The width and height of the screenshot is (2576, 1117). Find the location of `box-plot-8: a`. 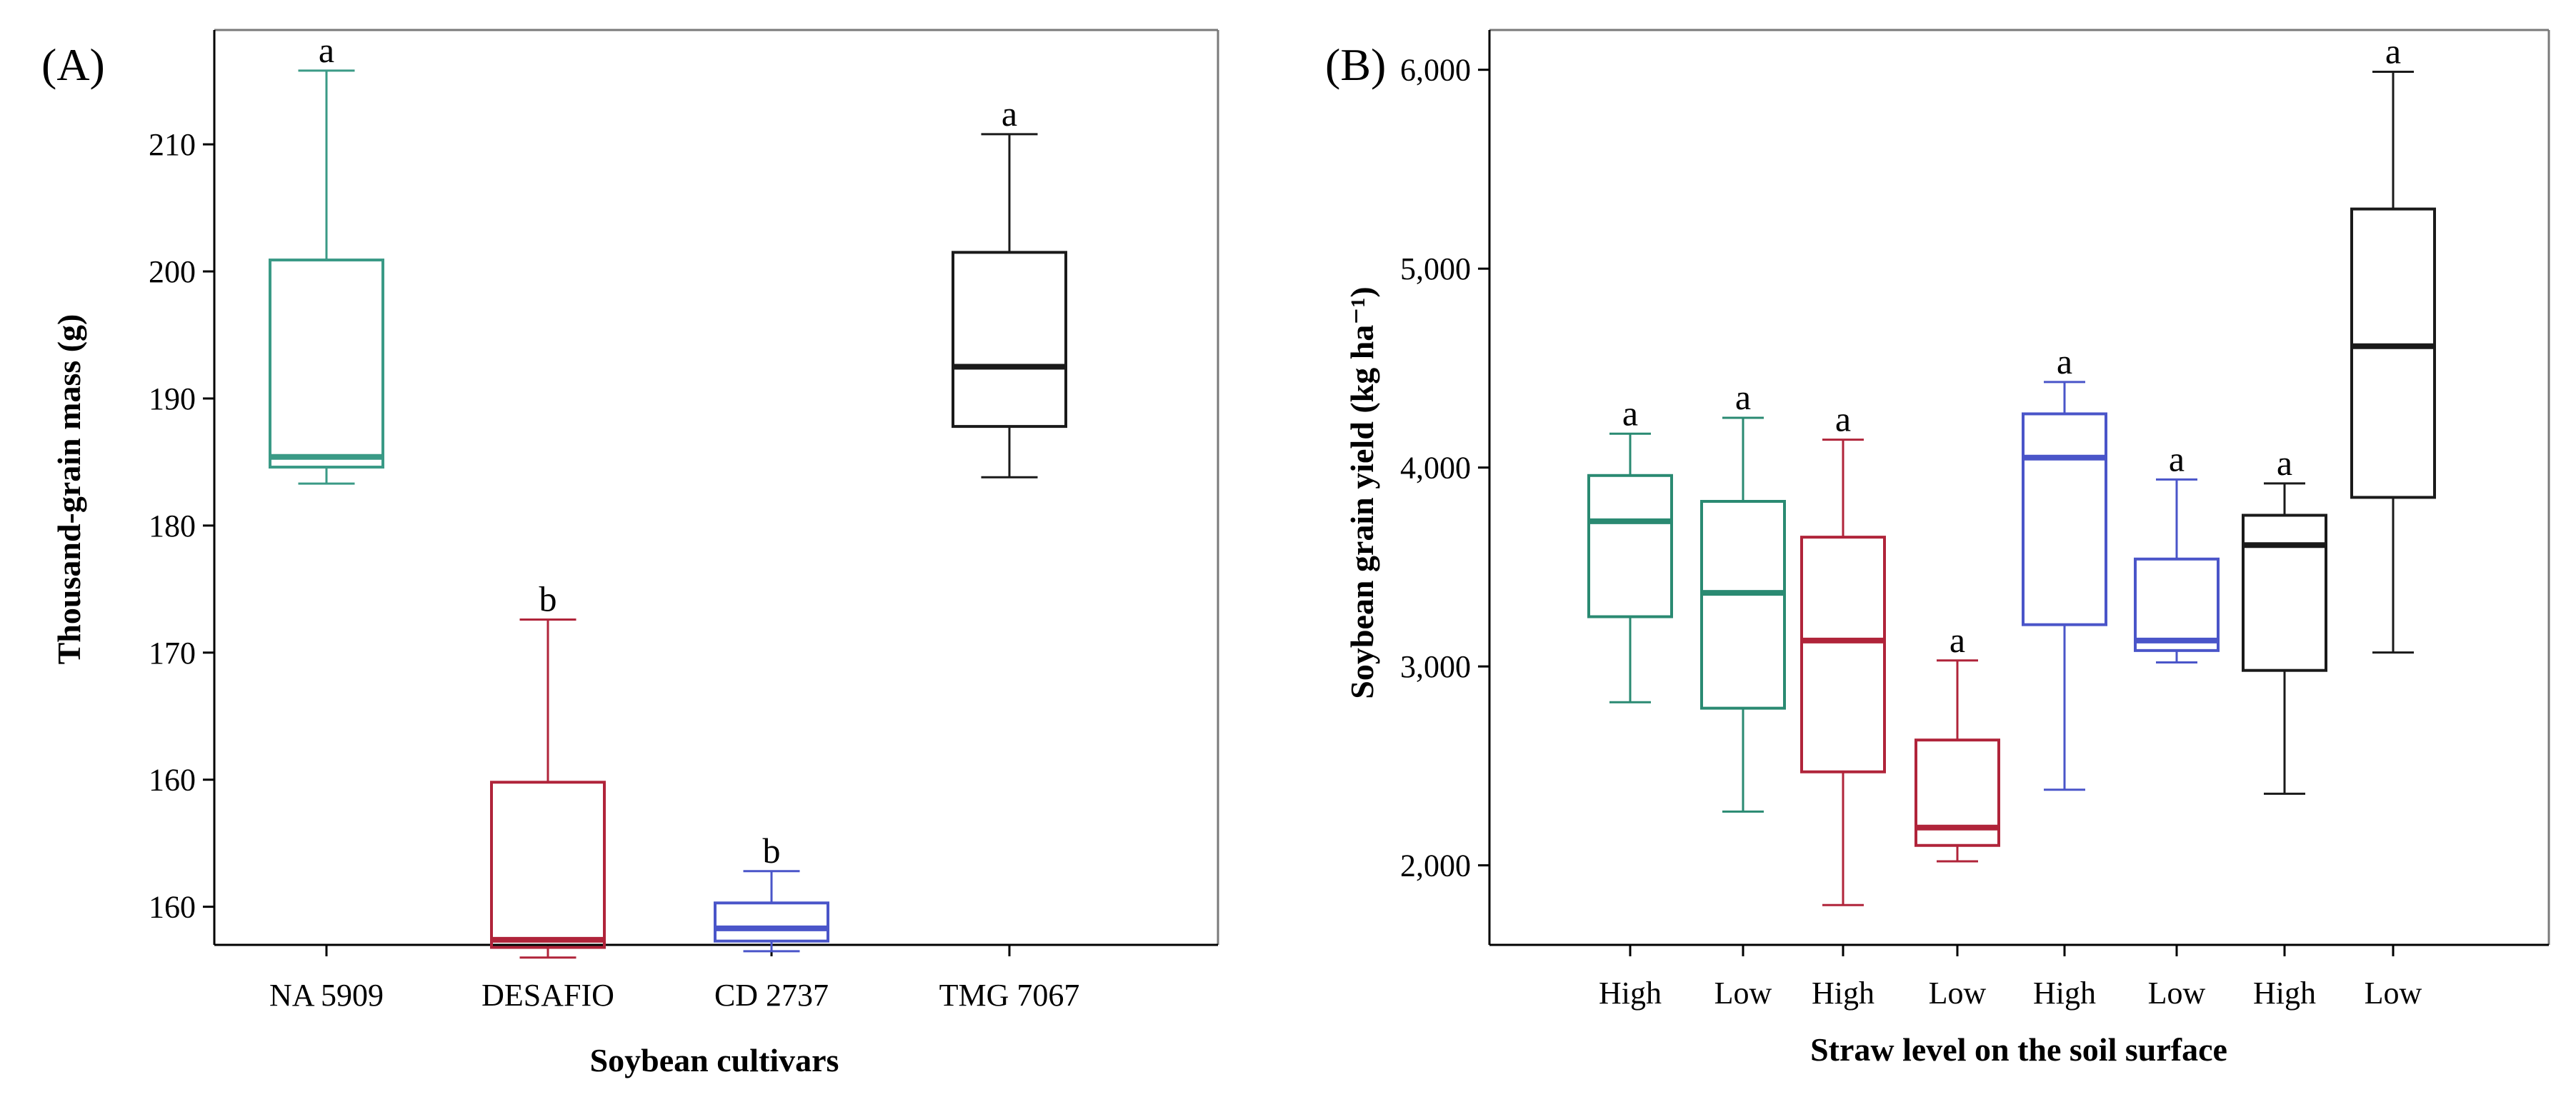

box-plot-8: a is located at coordinates (2393, 342).